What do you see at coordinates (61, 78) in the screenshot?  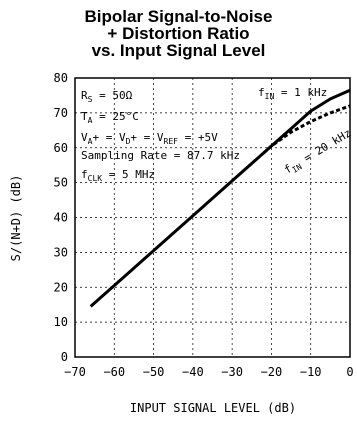 I see `y-tick-label: 80` at bounding box center [61, 78].